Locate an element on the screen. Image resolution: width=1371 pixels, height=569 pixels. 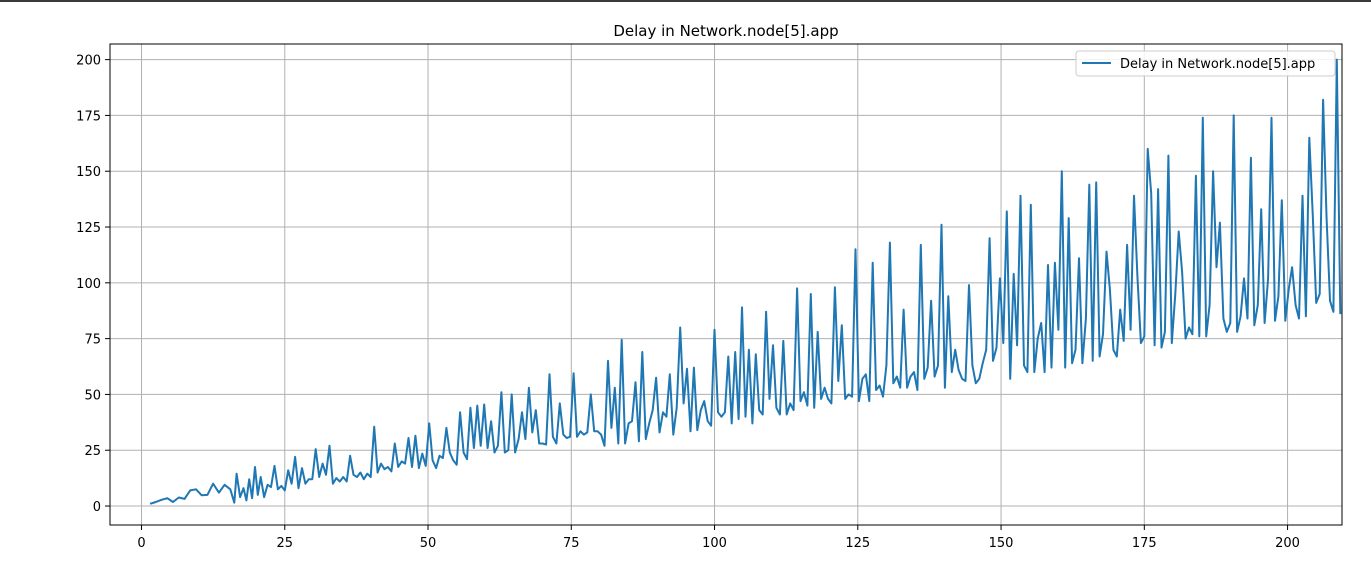
y-tick-label: 100 is located at coordinates (88, 284).